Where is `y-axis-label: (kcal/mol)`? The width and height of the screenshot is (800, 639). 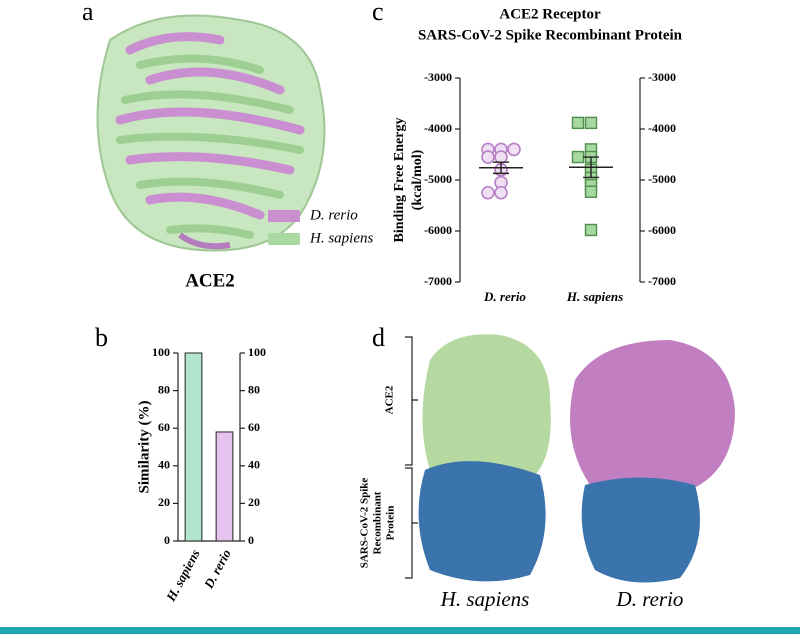 y-axis-label: (kcal/mol) is located at coordinates (417, 179).